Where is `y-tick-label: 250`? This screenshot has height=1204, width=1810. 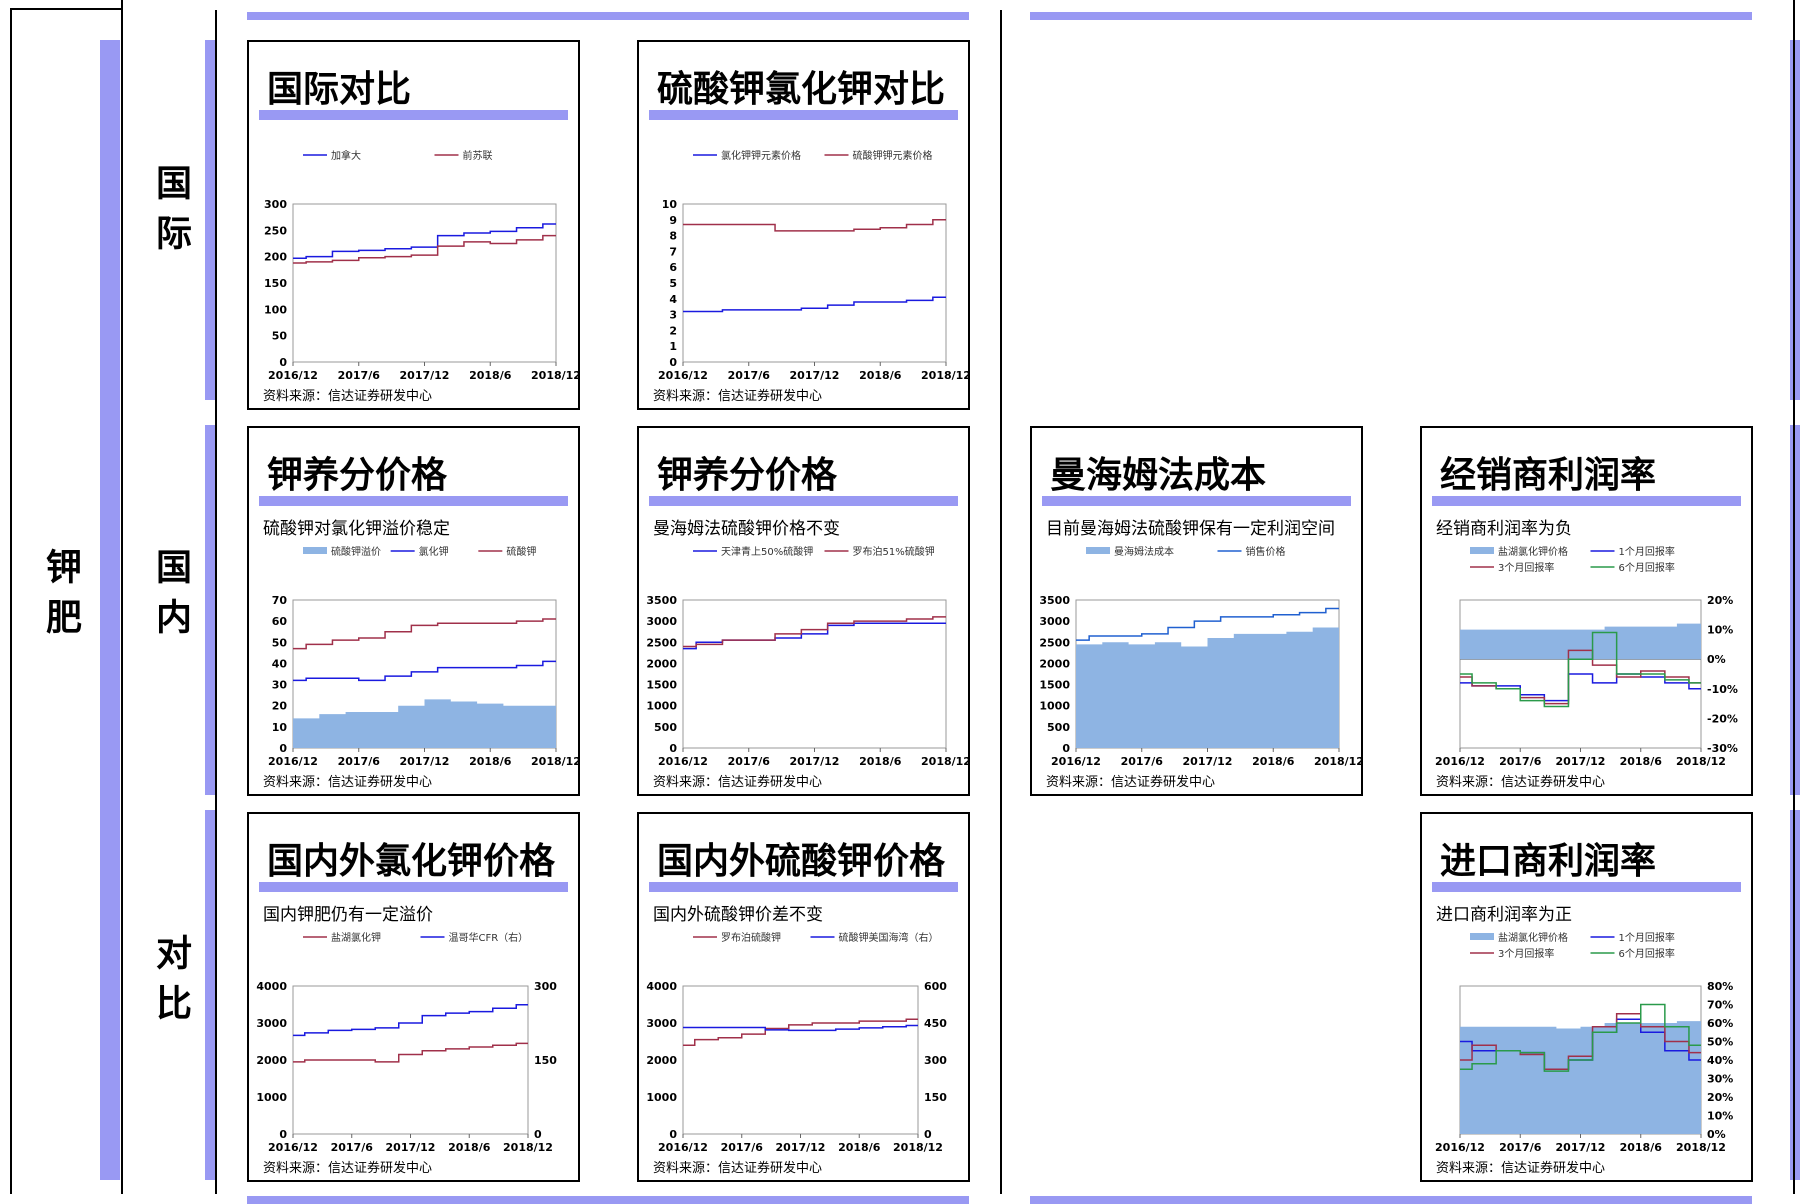
y-tick-label: 250 is located at coordinates (275, 230).